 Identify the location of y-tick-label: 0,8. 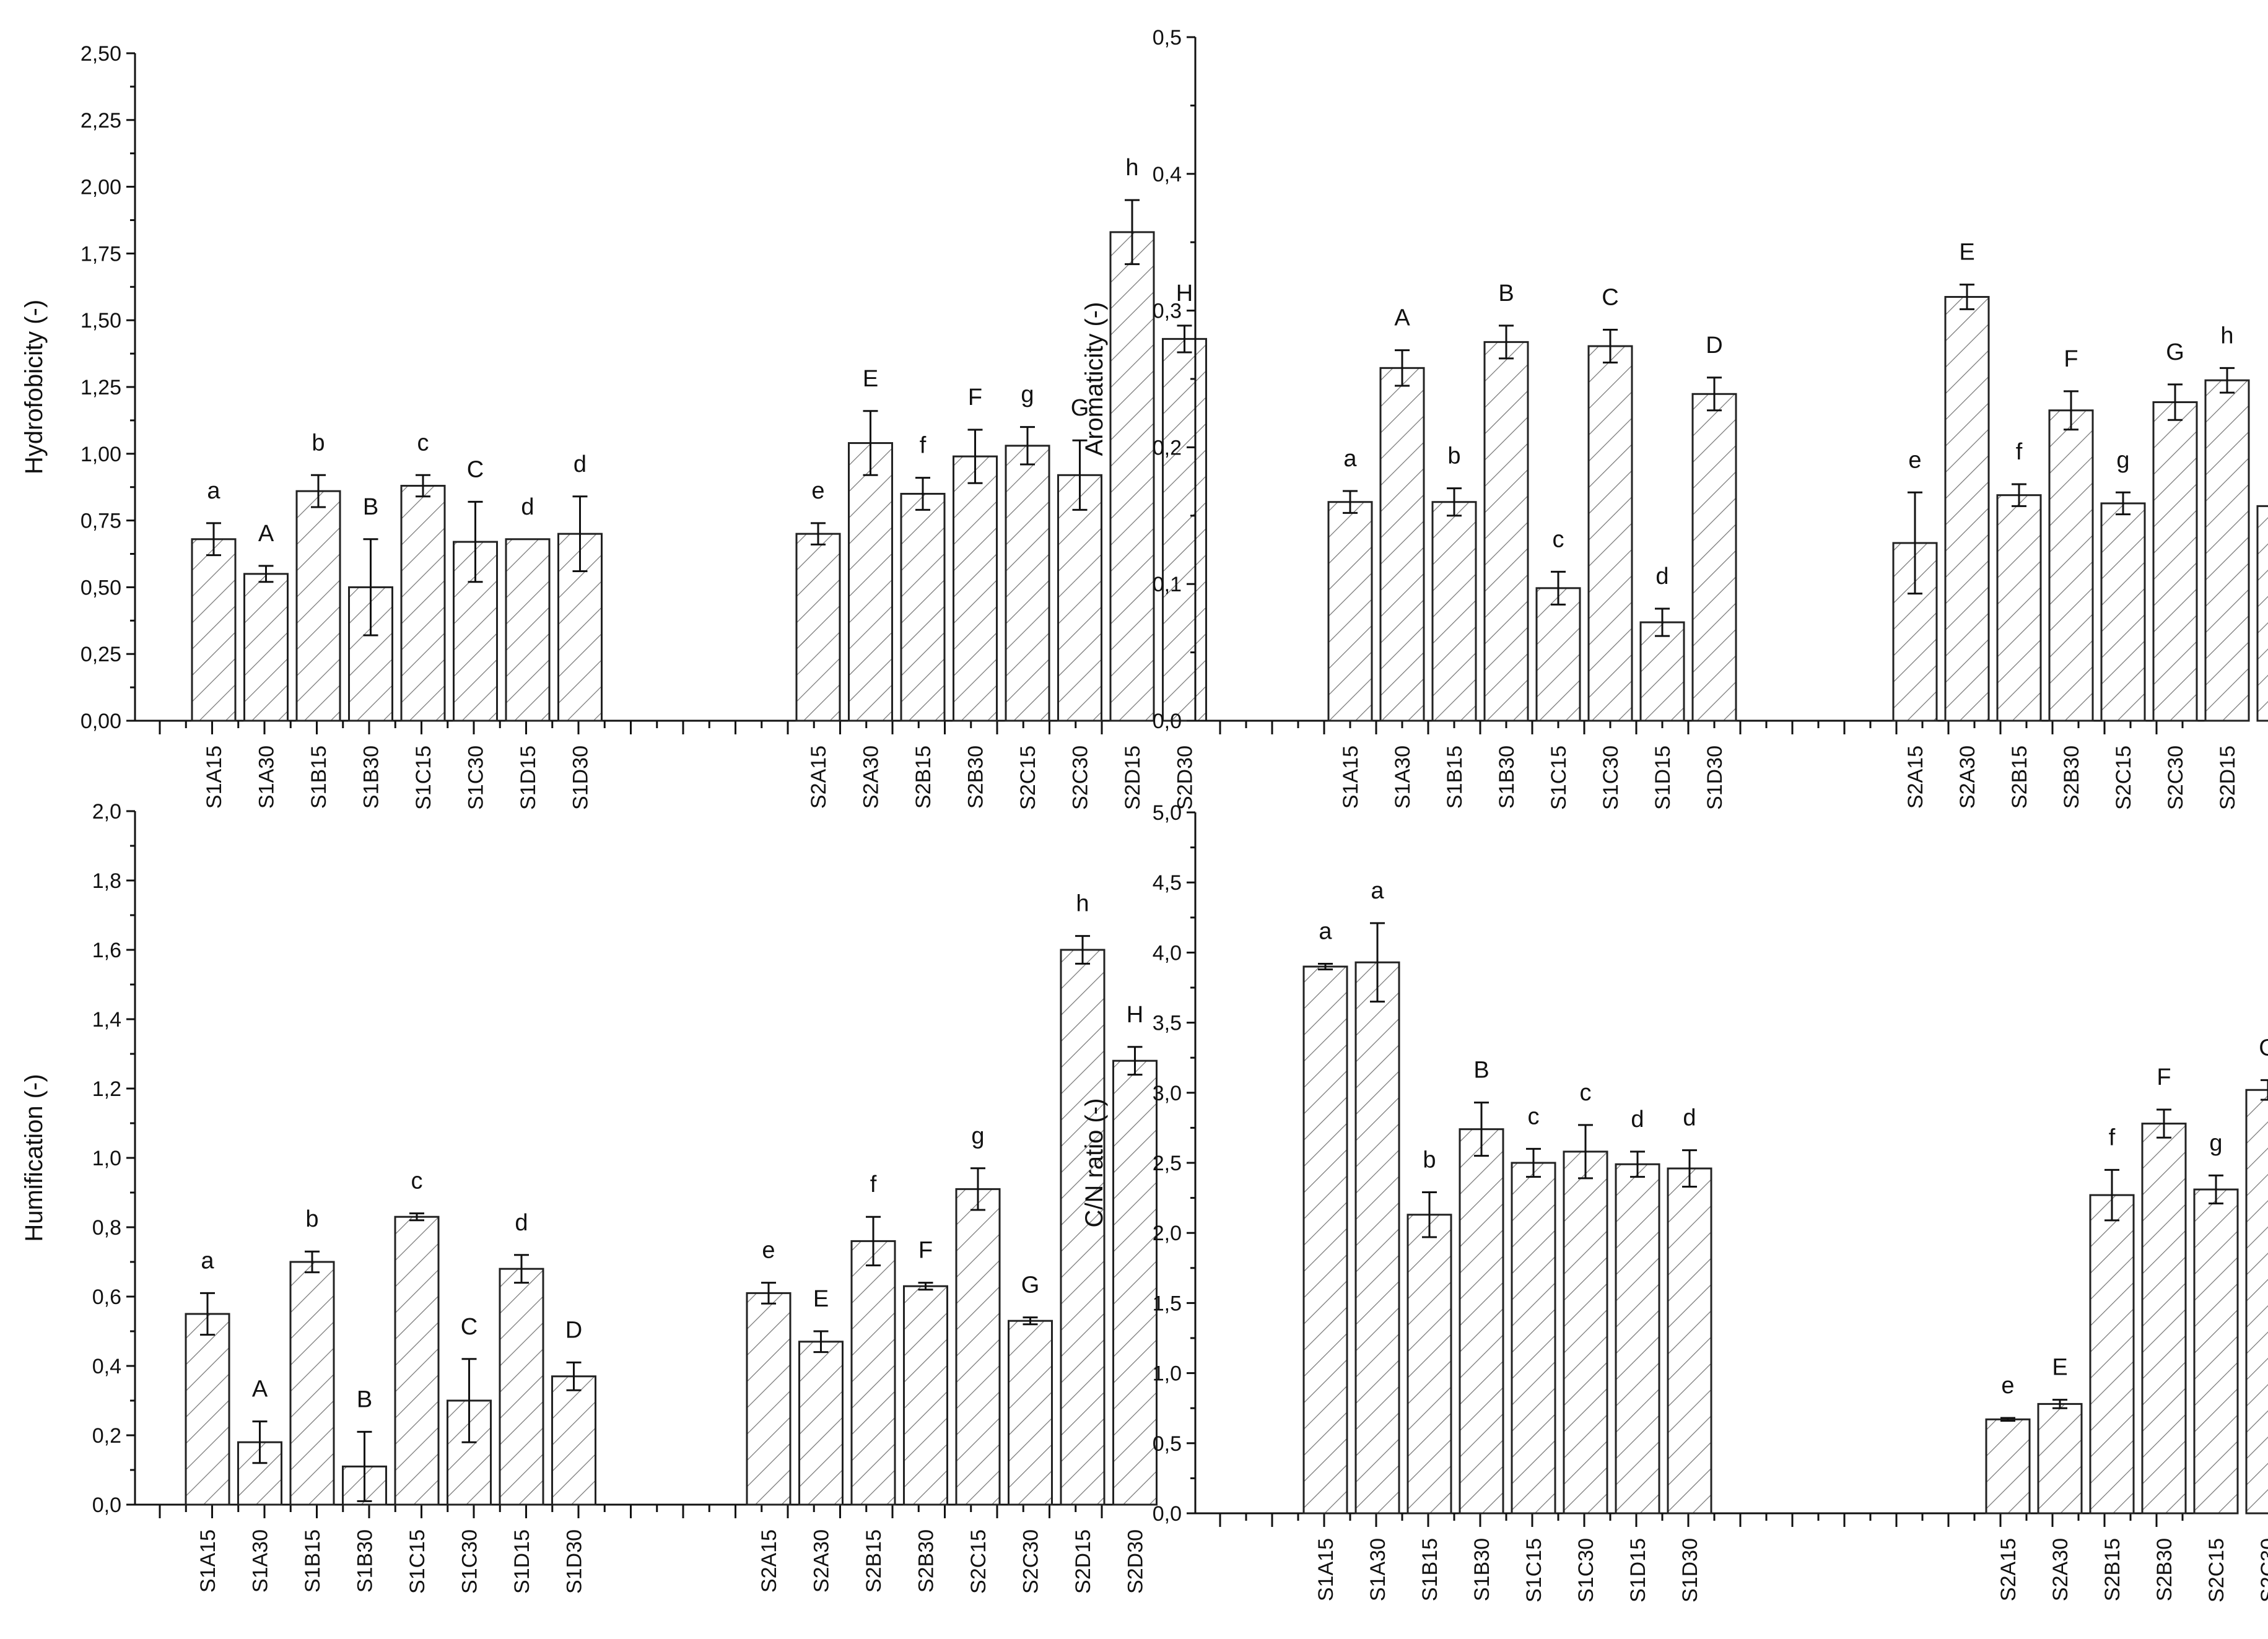
(106, 1228).